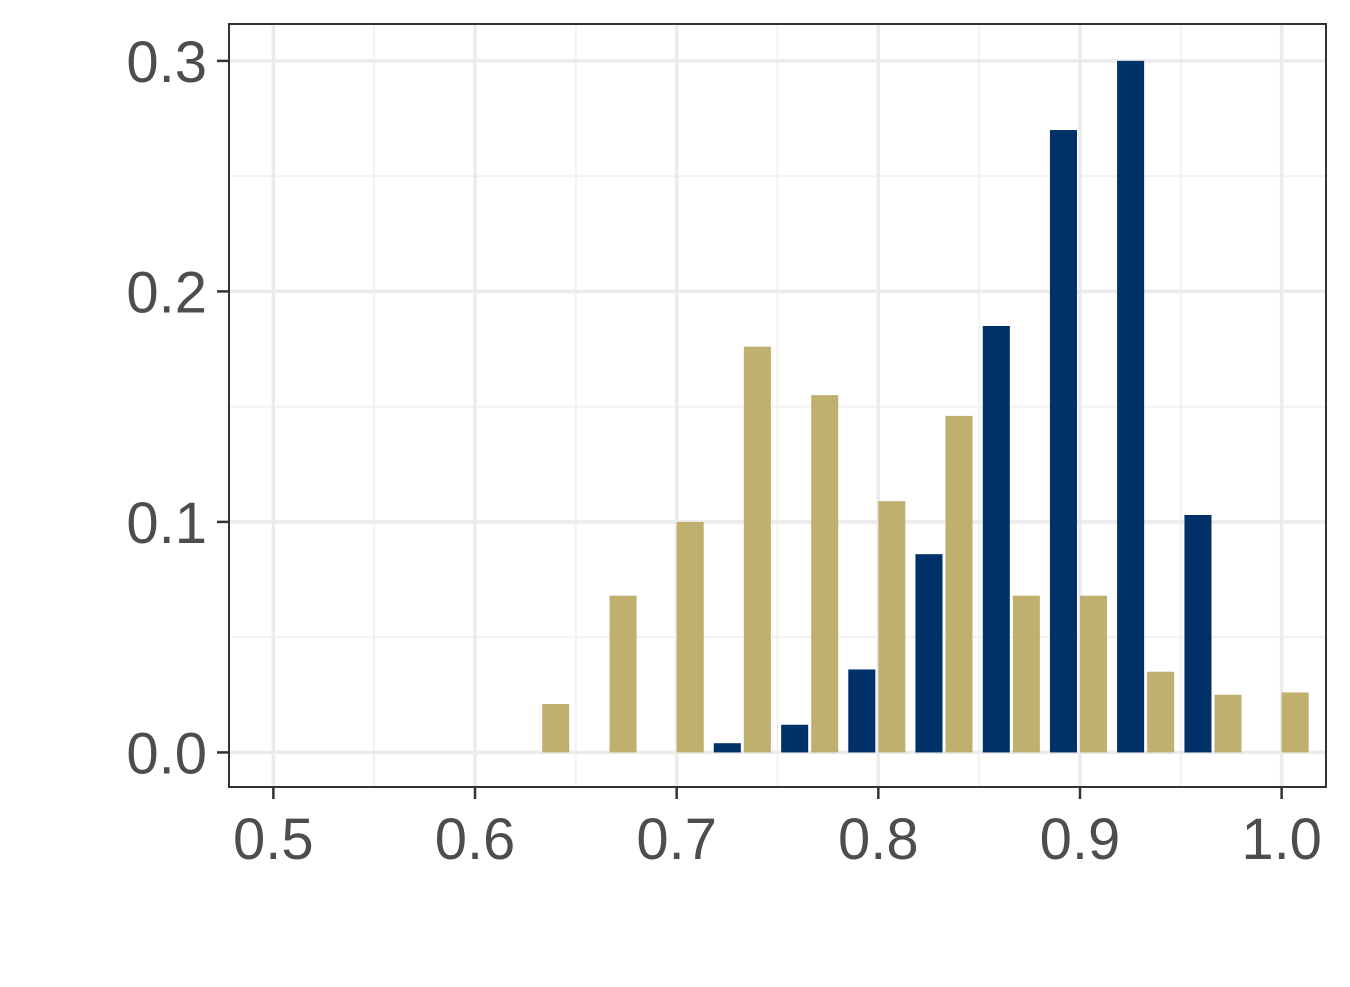 This screenshot has width=1350, height=987. What do you see at coordinates (166, 292) in the screenshot?
I see `y-tick-label: 0.2` at bounding box center [166, 292].